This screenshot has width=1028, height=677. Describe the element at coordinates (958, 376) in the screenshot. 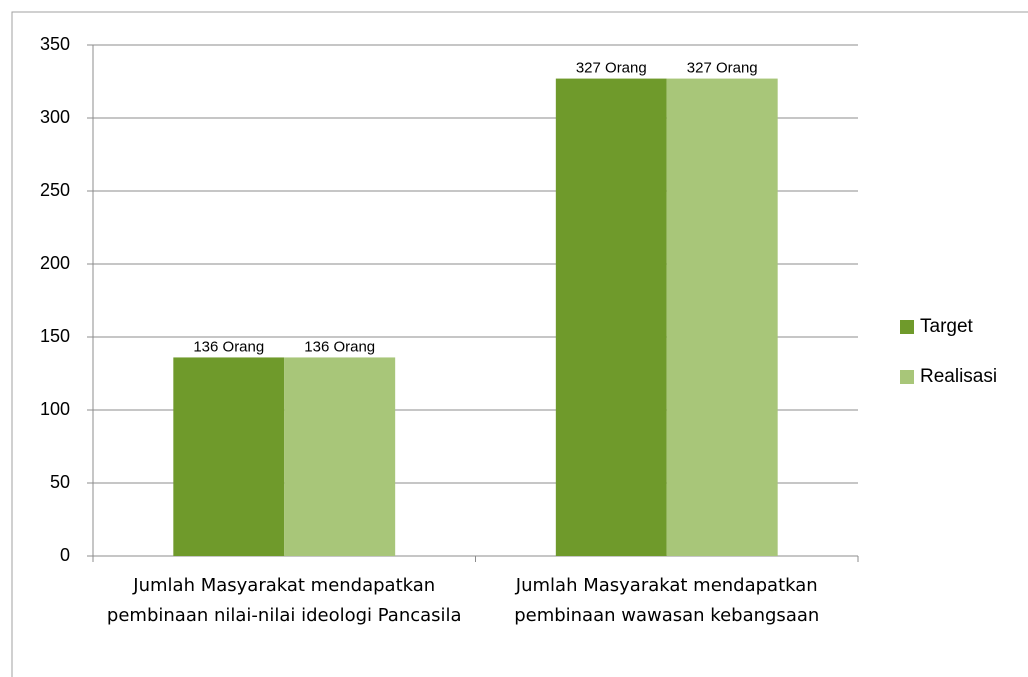

I see `legend-label: Realisasi` at that location.